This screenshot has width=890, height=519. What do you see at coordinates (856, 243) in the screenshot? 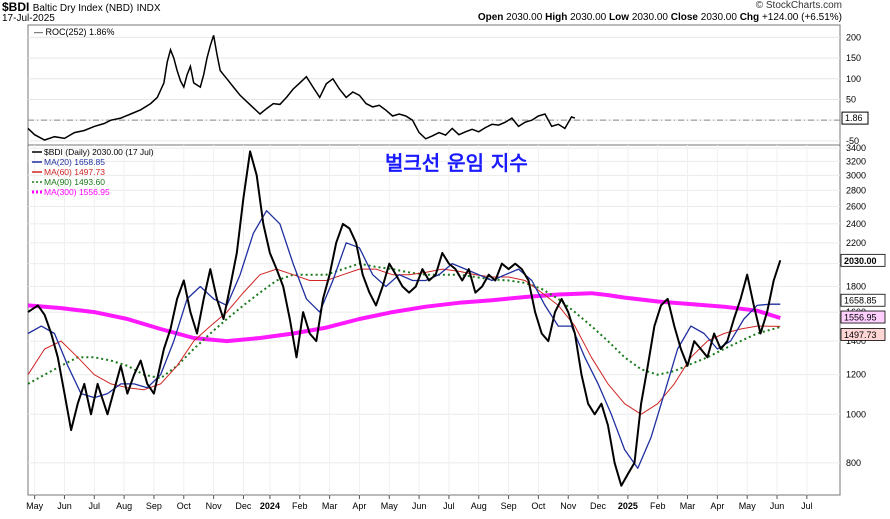
I see `price-tick-label: 2200` at bounding box center [856, 243].